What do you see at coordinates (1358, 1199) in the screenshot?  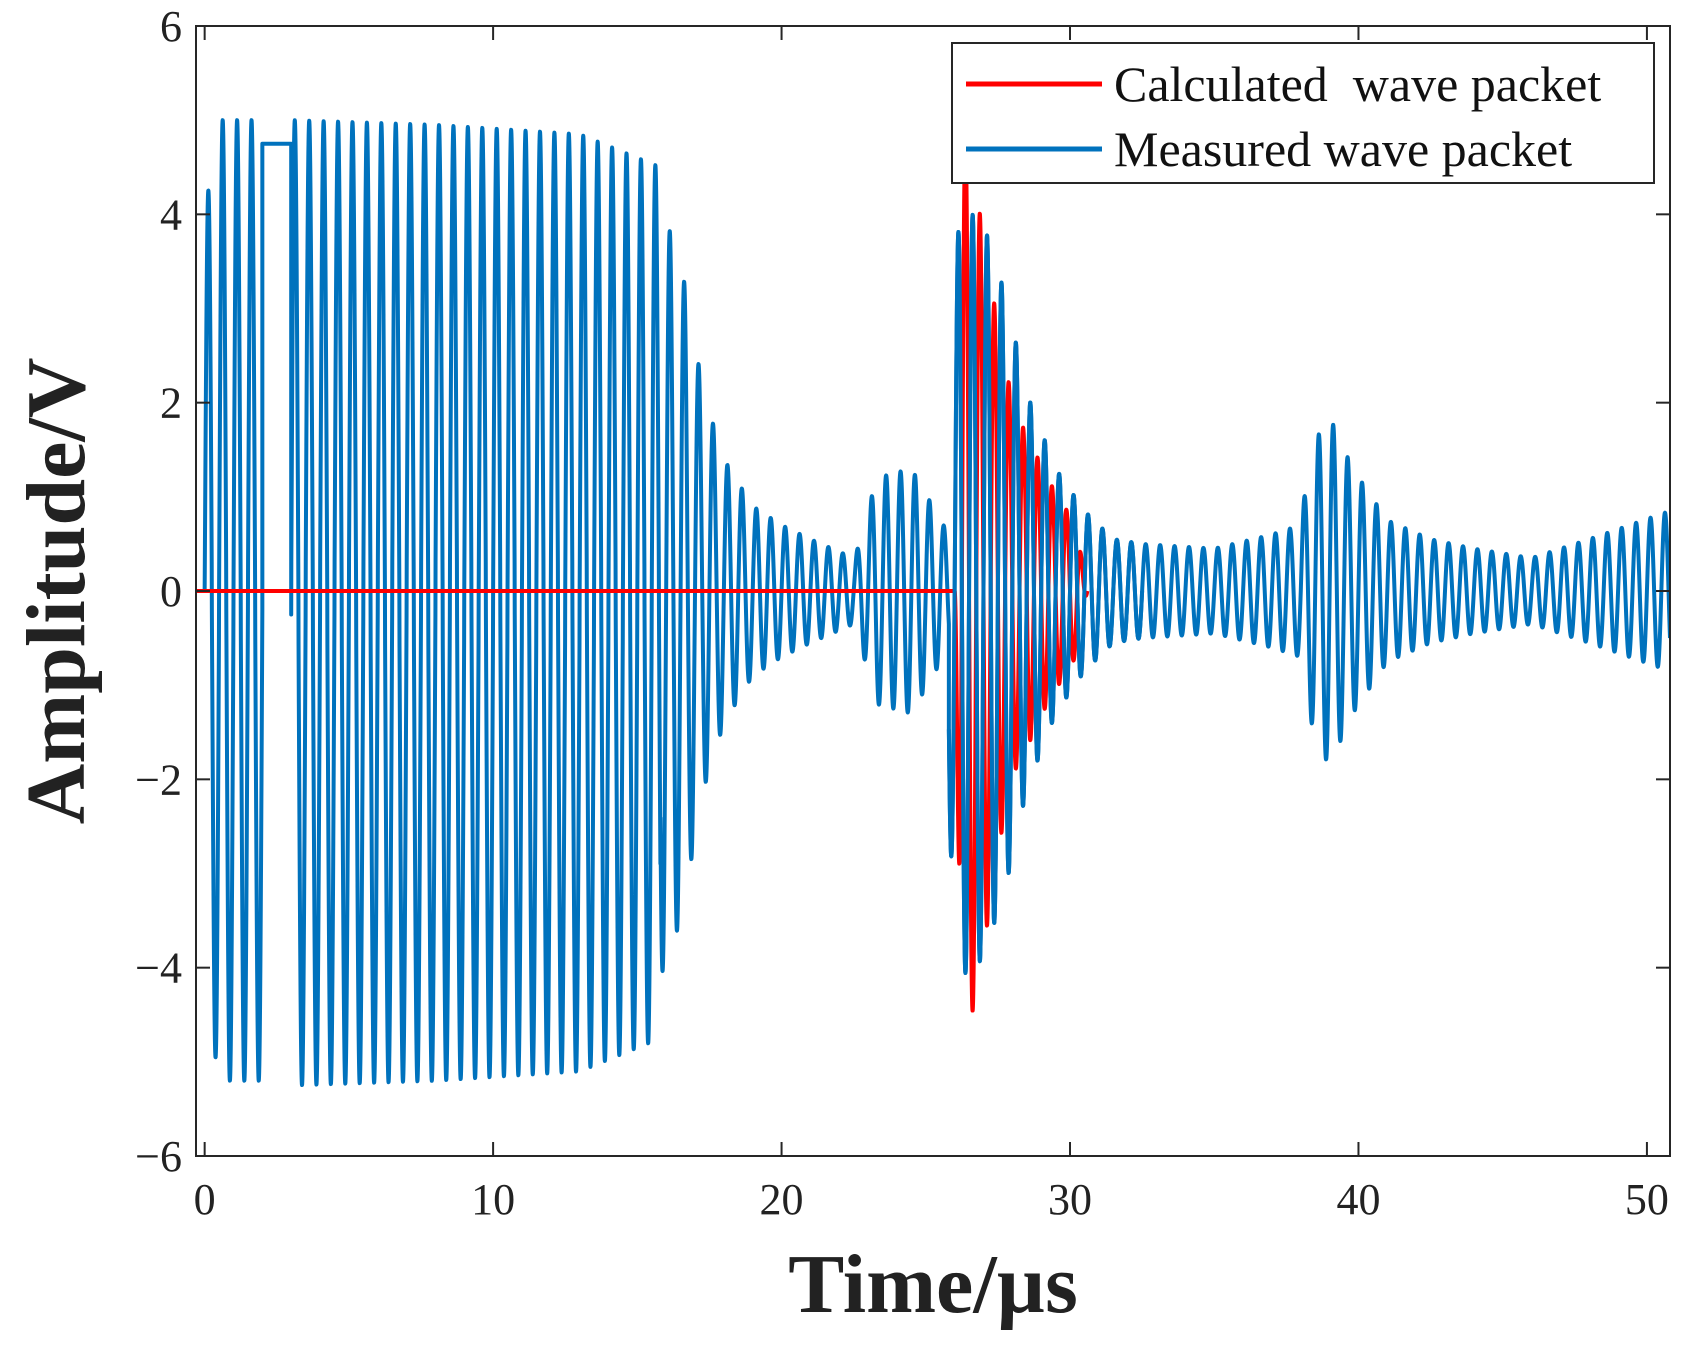 I see `x-tick-label-40: 40` at bounding box center [1358, 1199].